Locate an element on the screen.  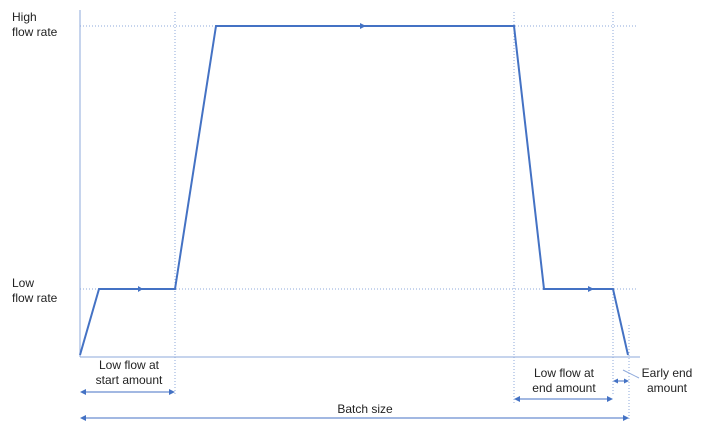
end-amount-label: Low flow at end amount is located at coordinates (564, 381).